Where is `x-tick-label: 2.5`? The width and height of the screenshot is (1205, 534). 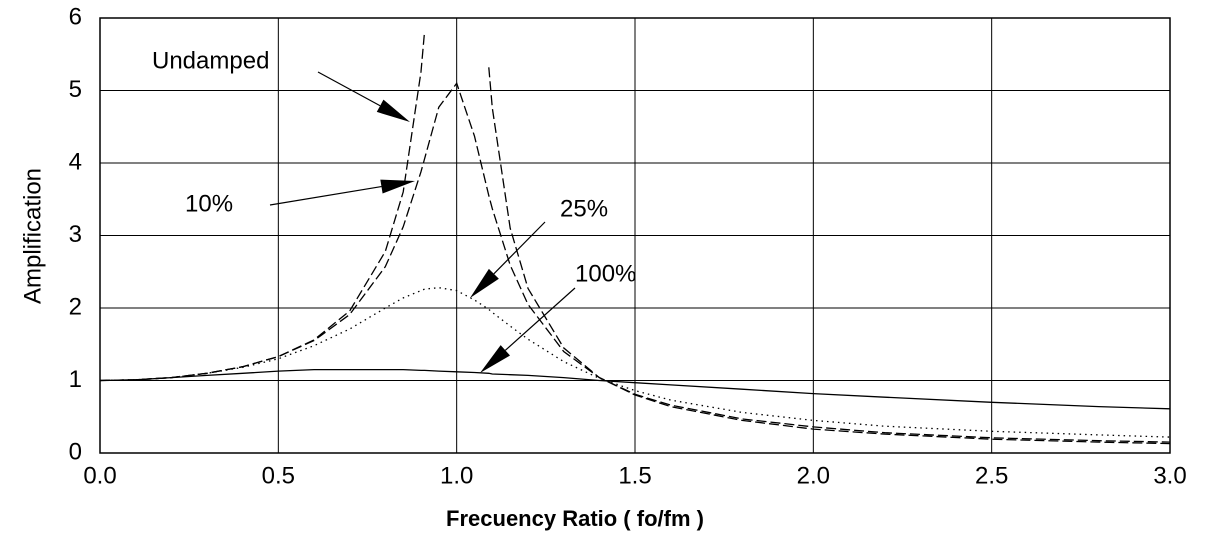 x-tick-label: 2.5 is located at coordinates (991, 475).